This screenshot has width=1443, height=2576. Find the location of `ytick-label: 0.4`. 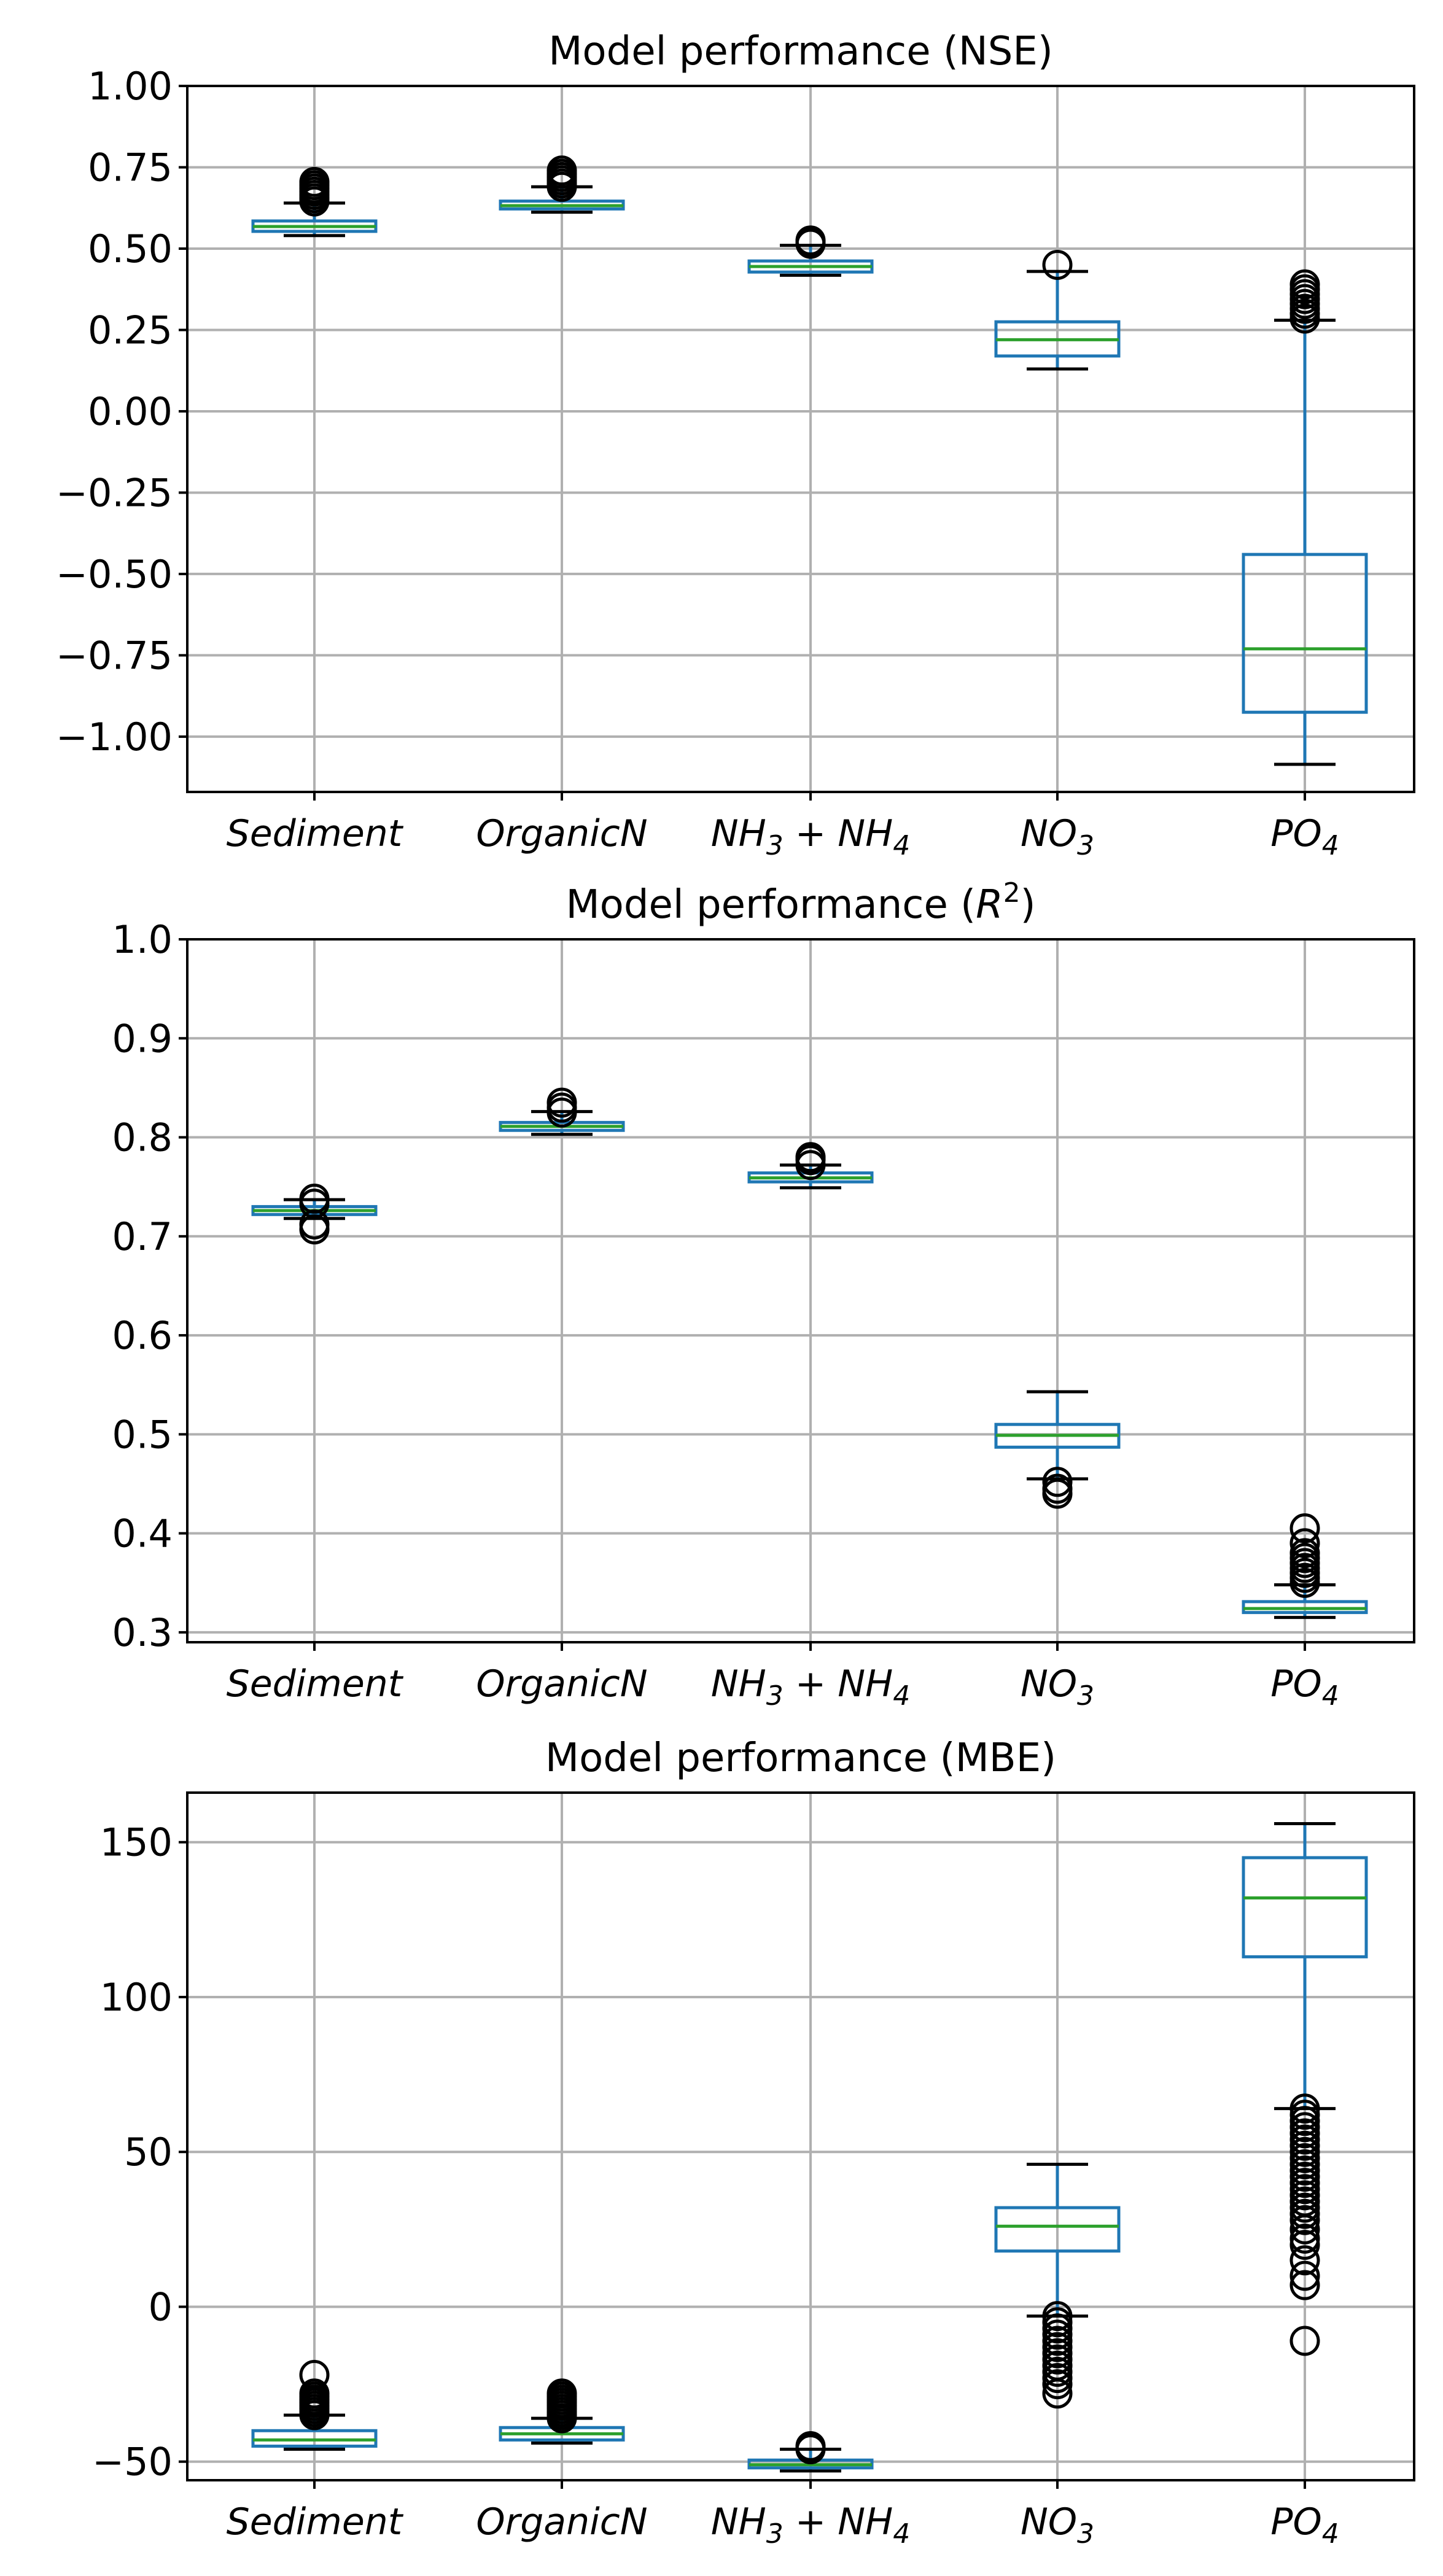

ytick-label: 0.4 is located at coordinates (142, 1533).